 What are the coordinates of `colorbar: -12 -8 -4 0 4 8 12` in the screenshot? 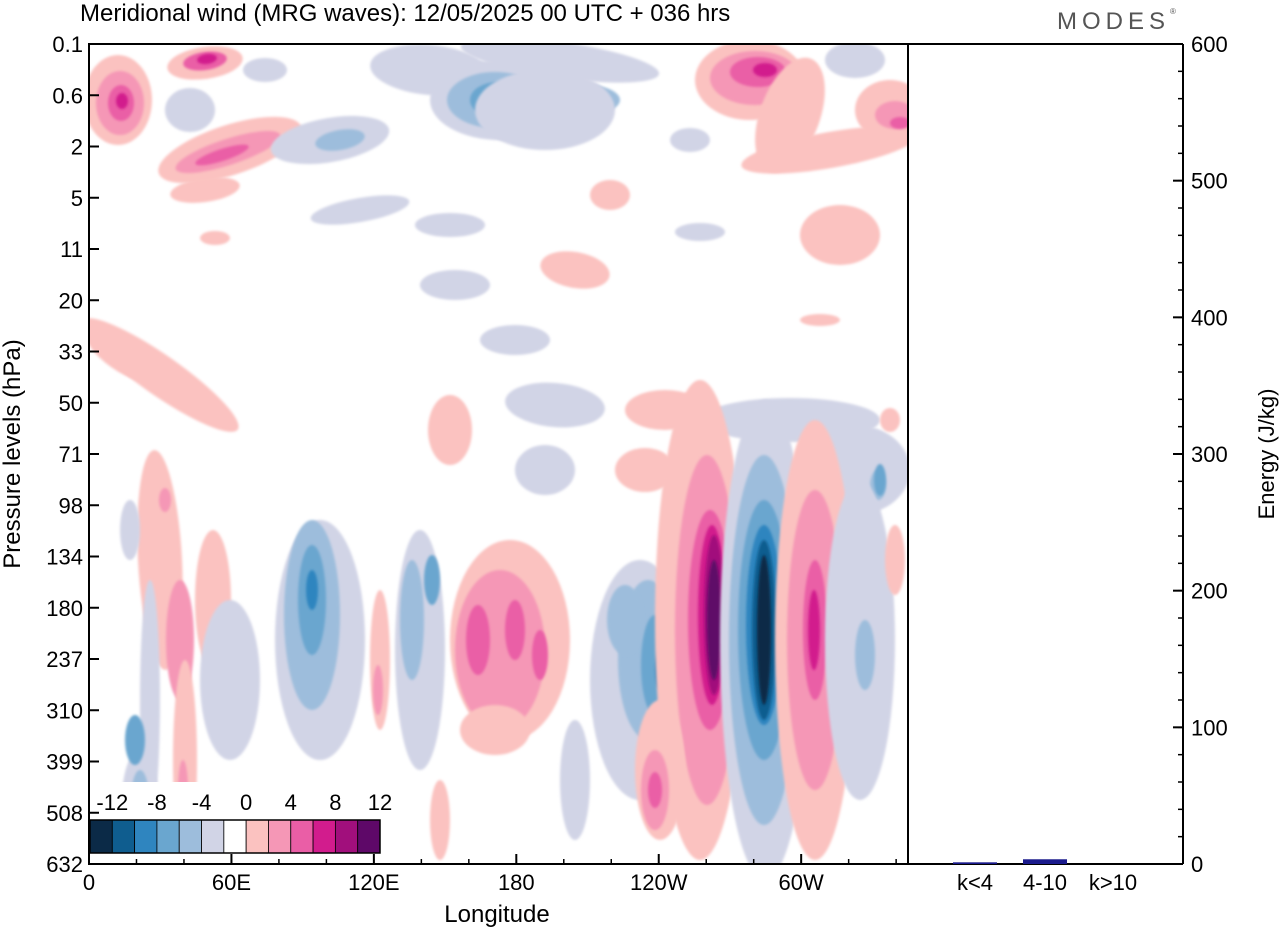 It's located at (238, 822).